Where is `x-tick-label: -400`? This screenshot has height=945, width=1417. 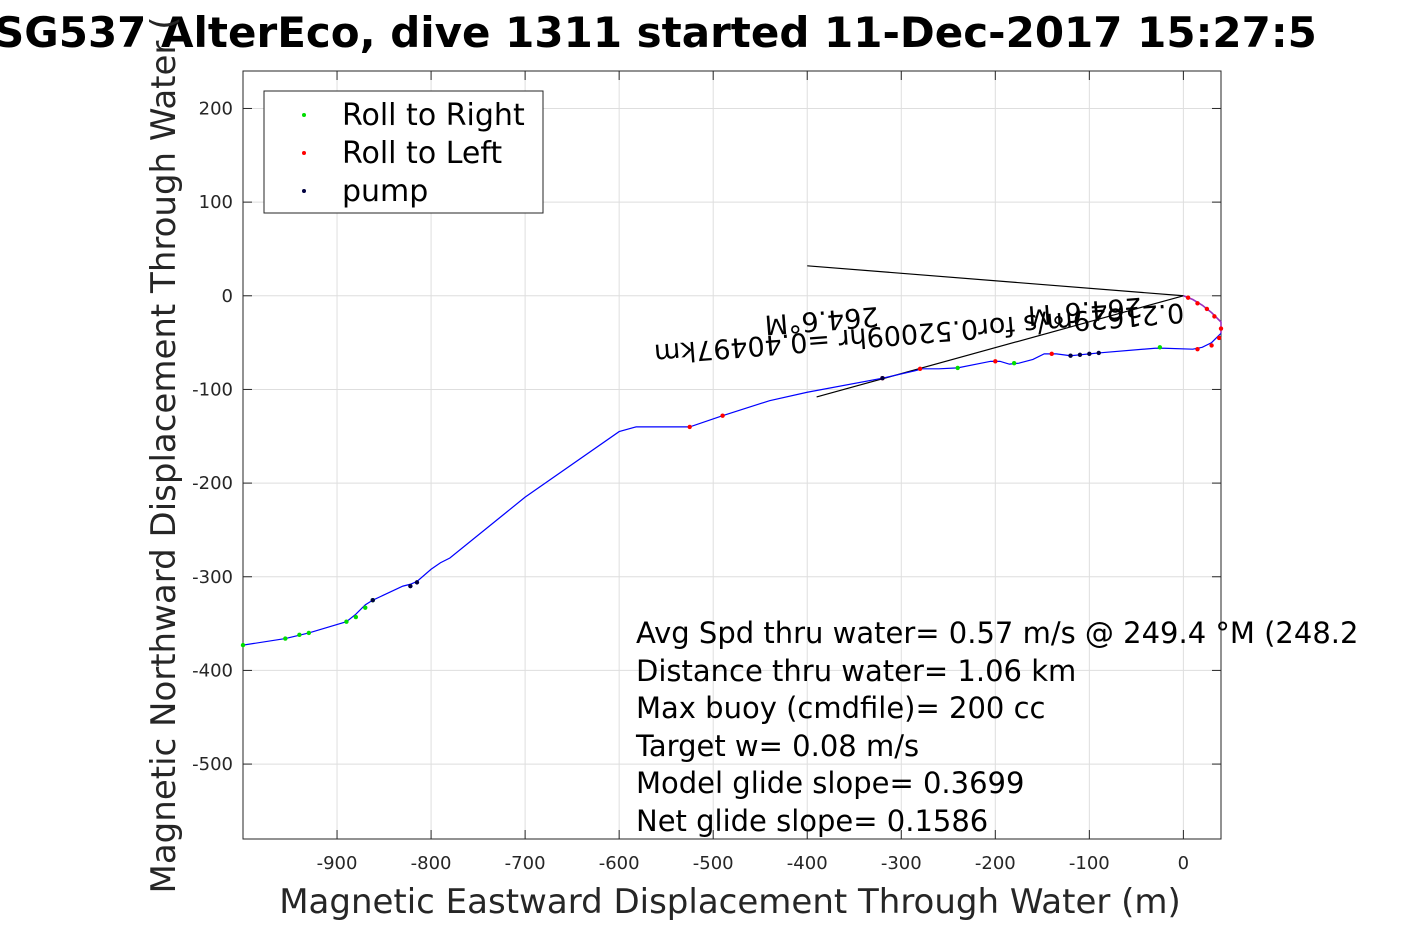
x-tick-label: -400 is located at coordinates (807, 863).